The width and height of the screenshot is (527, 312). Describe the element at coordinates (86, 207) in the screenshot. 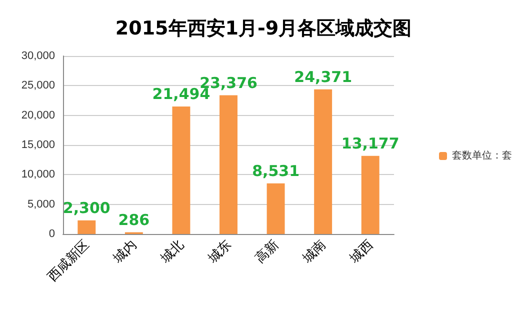

I see `data-label: 2,300` at that location.